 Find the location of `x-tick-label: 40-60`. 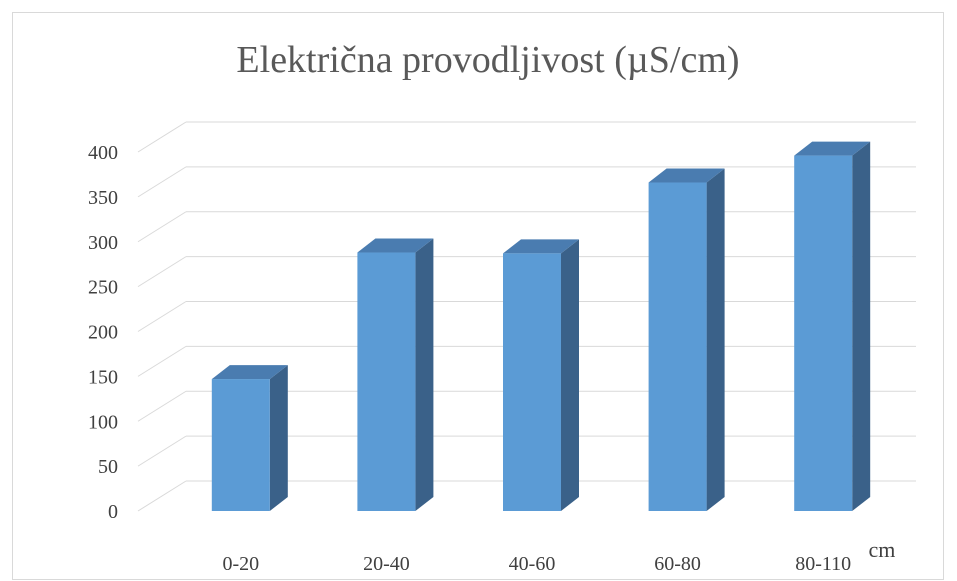

x-tick-label: 40-60 is located at coordinates (532, 564).